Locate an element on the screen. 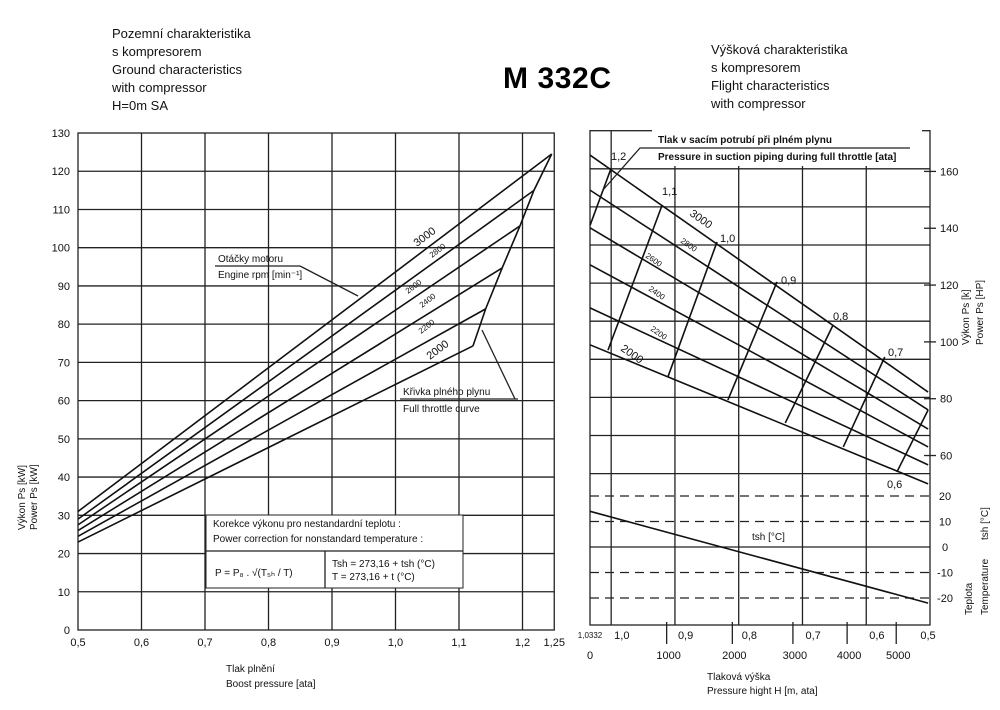 The width and height of the screenshot is (1000, 710). left-title-line: with compressor is located at coordinates (159, 87).